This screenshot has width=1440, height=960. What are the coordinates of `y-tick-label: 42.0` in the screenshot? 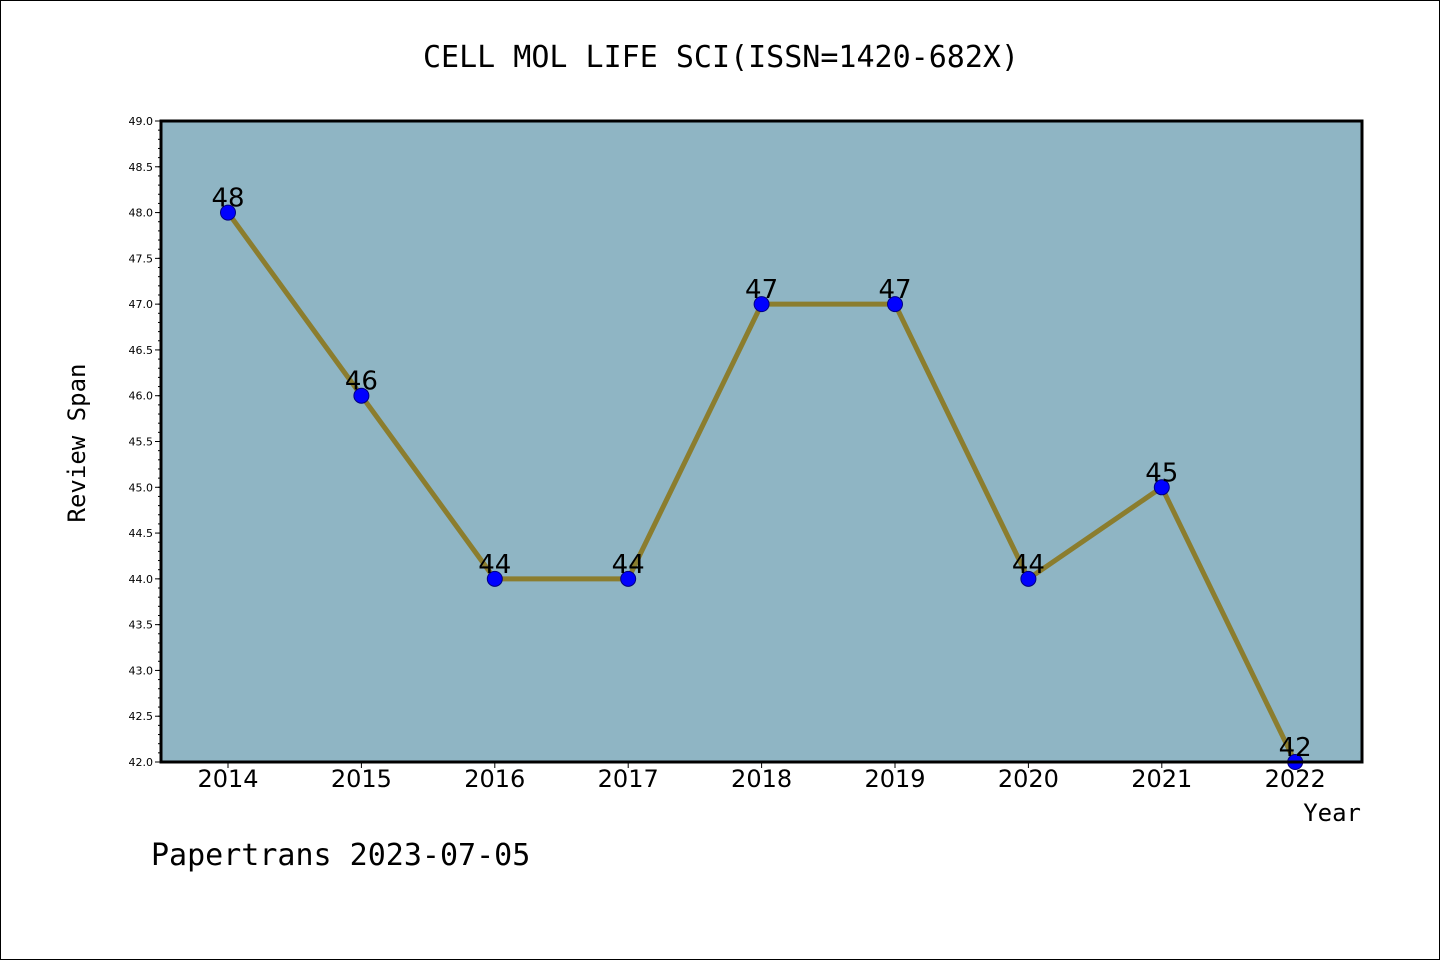 It's located at (141, 762).